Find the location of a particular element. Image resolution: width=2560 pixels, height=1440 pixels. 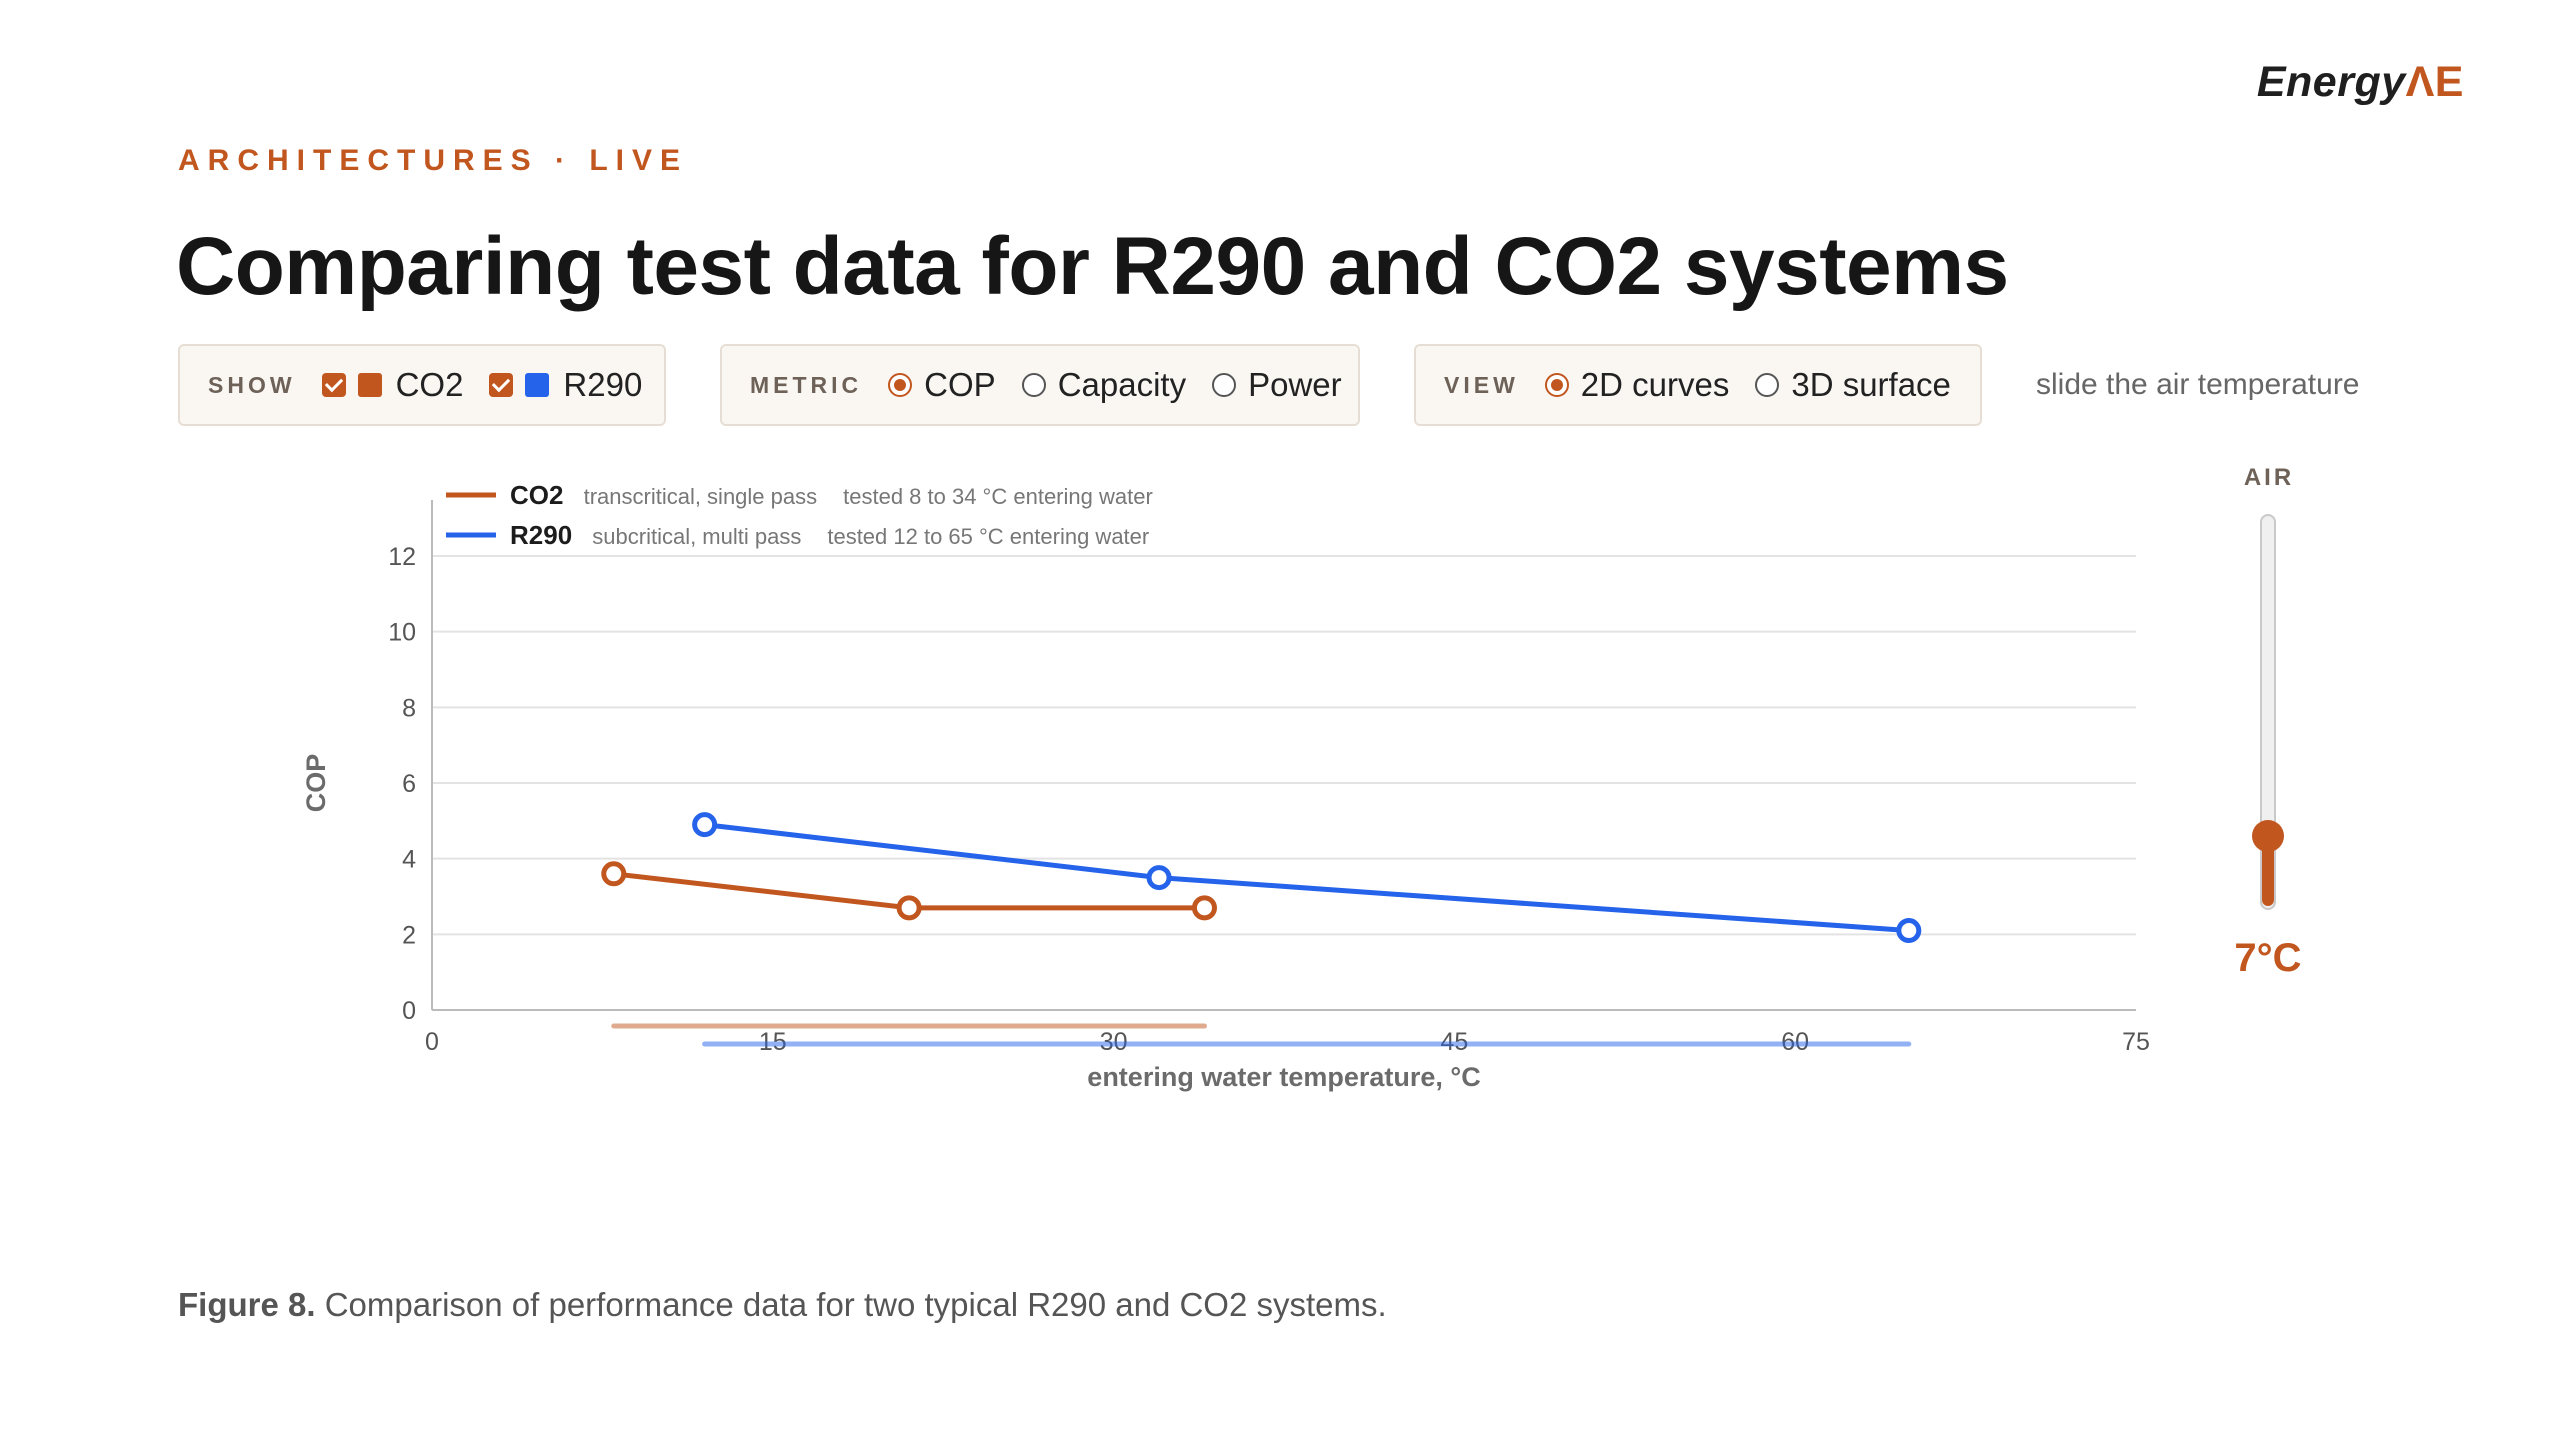

show-co2-toggle: CO2 is located at coordinates (392, 385).